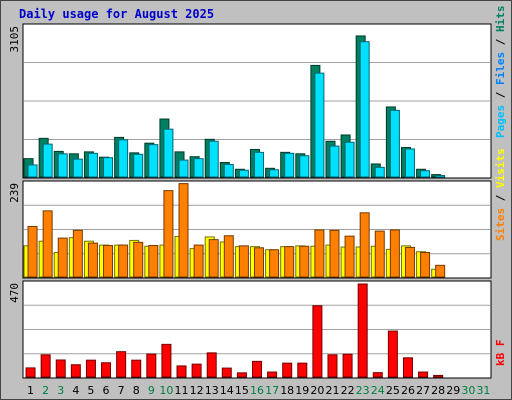 The image size is (512, 400). Describe the element at coordinates (483, 390) in the screenshot. I see `x-tick-label-31: 31` at that location.